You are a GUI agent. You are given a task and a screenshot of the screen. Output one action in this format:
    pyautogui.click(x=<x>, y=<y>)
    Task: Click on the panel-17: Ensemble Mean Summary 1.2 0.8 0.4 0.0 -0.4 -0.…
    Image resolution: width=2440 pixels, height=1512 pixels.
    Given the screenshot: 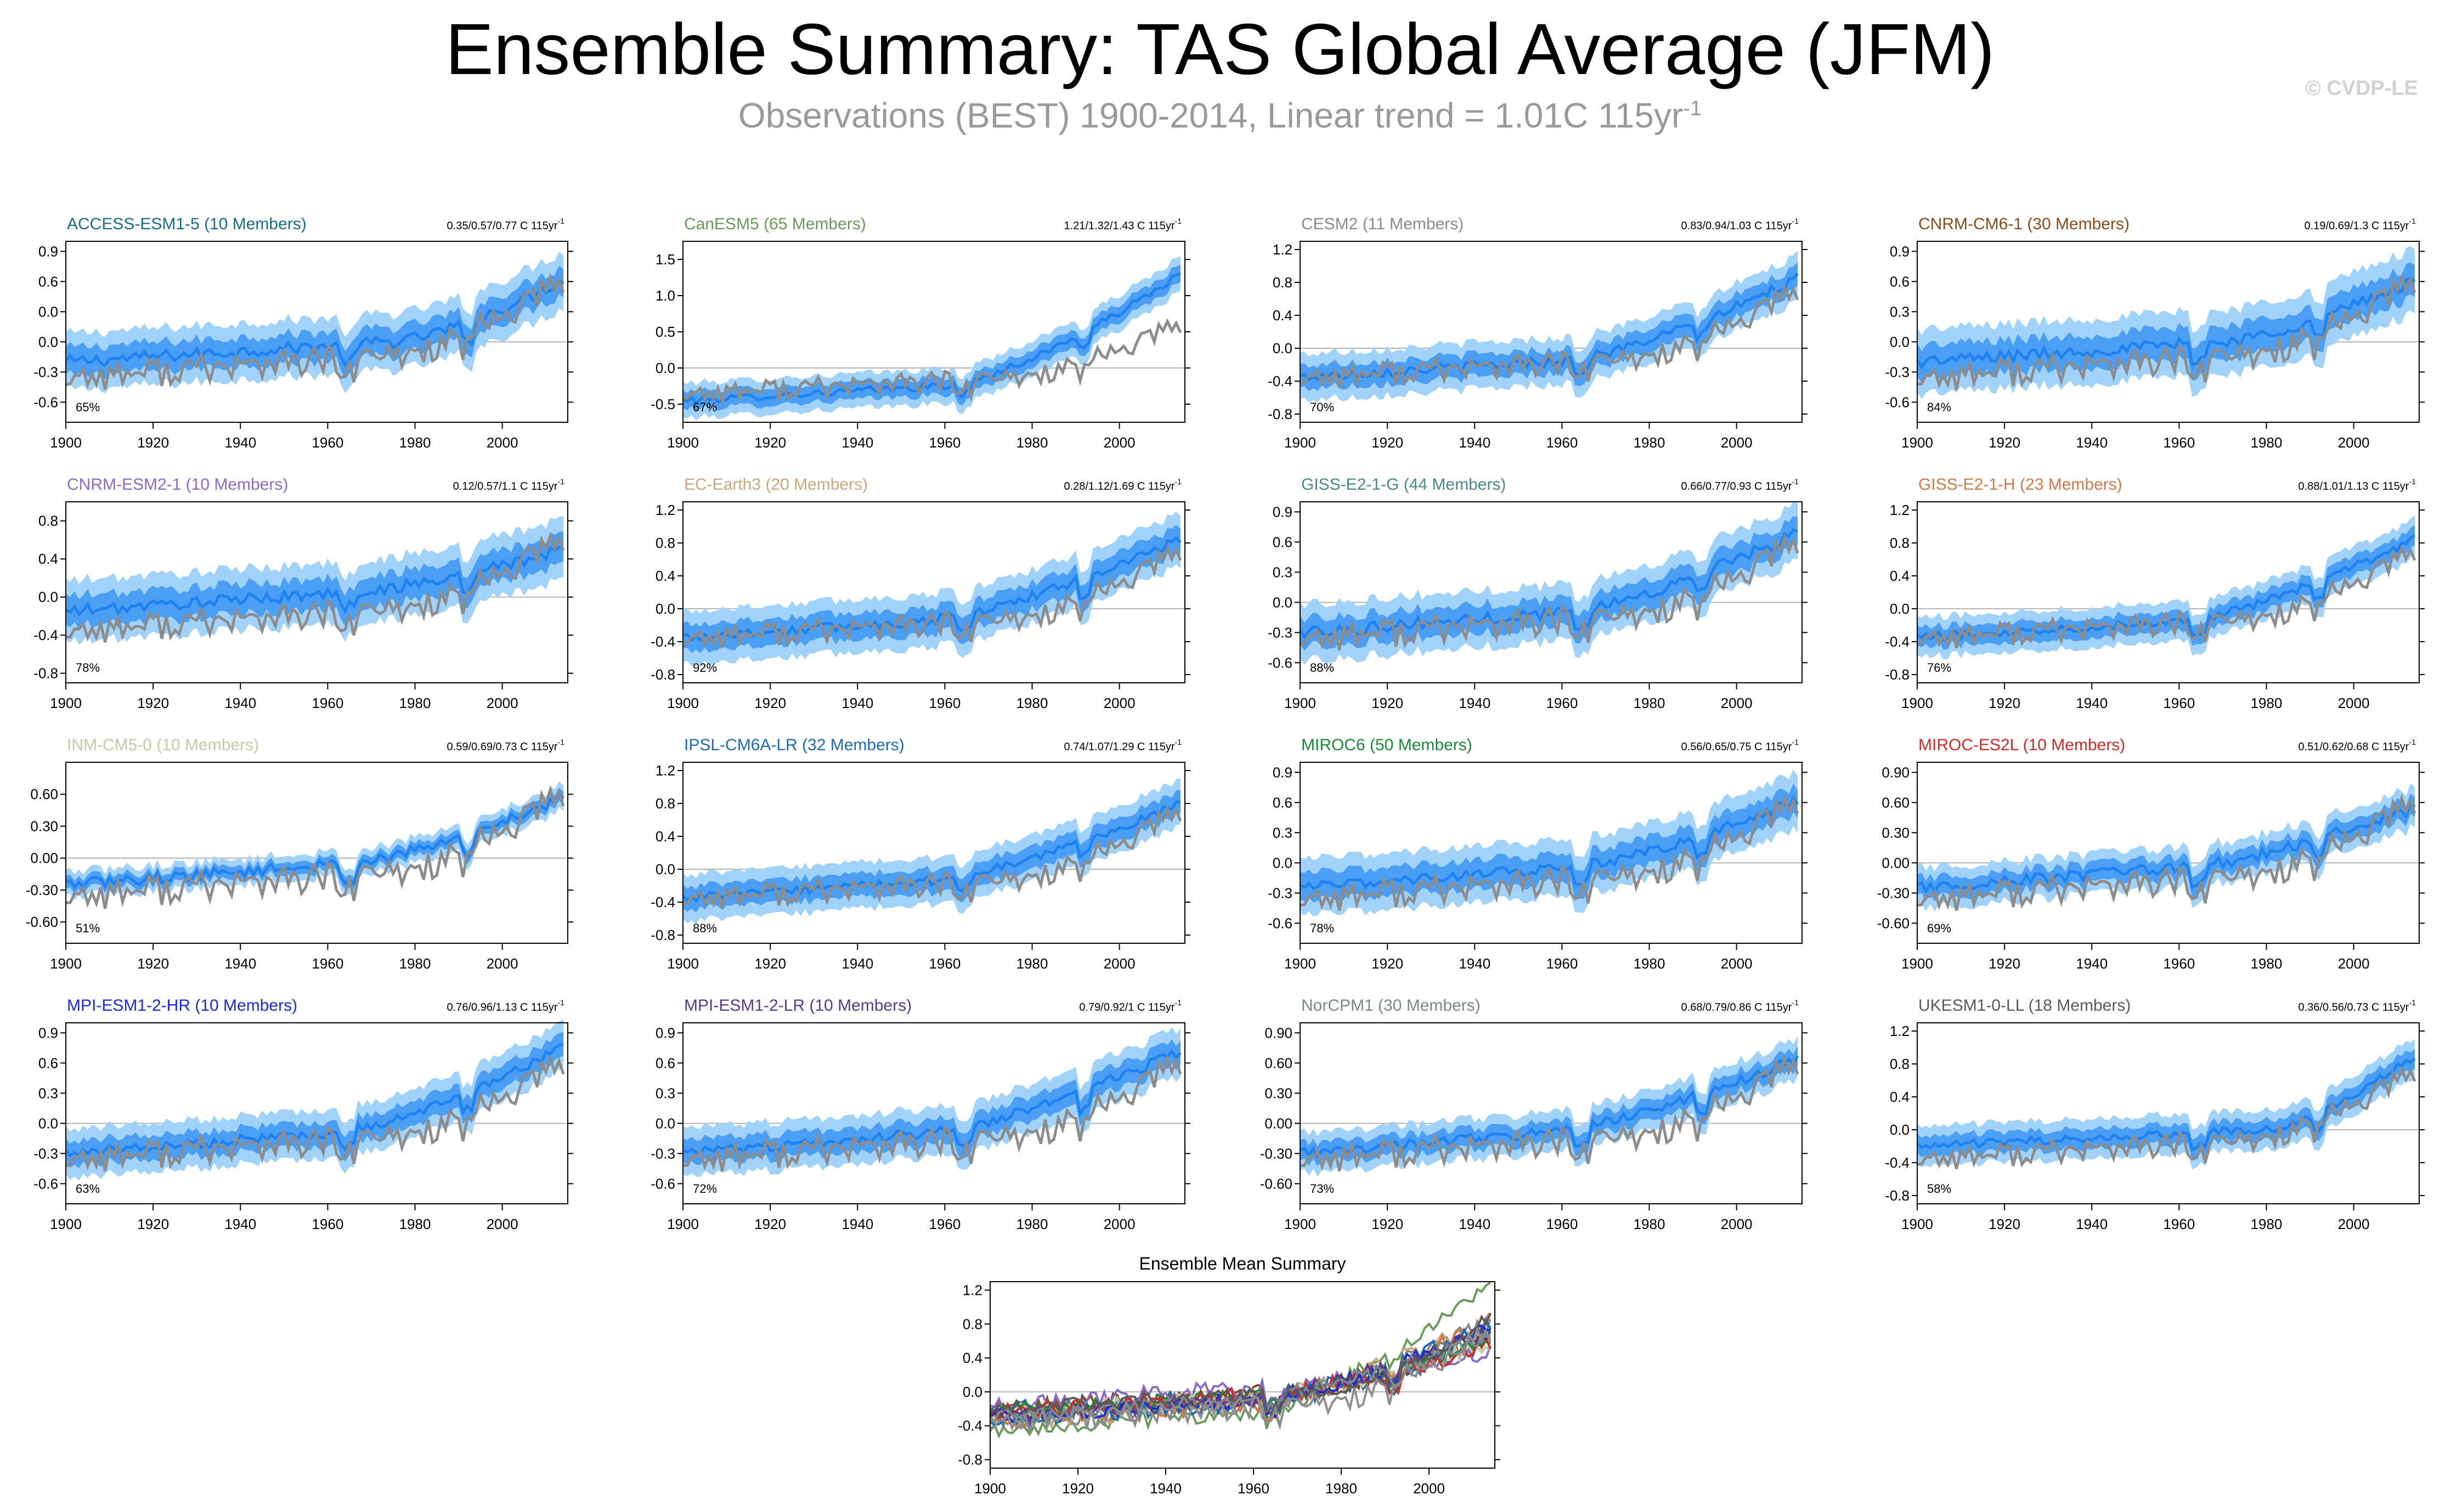 What is the action you would take?
    pyautogui.click(x=1229, y=1375)
    